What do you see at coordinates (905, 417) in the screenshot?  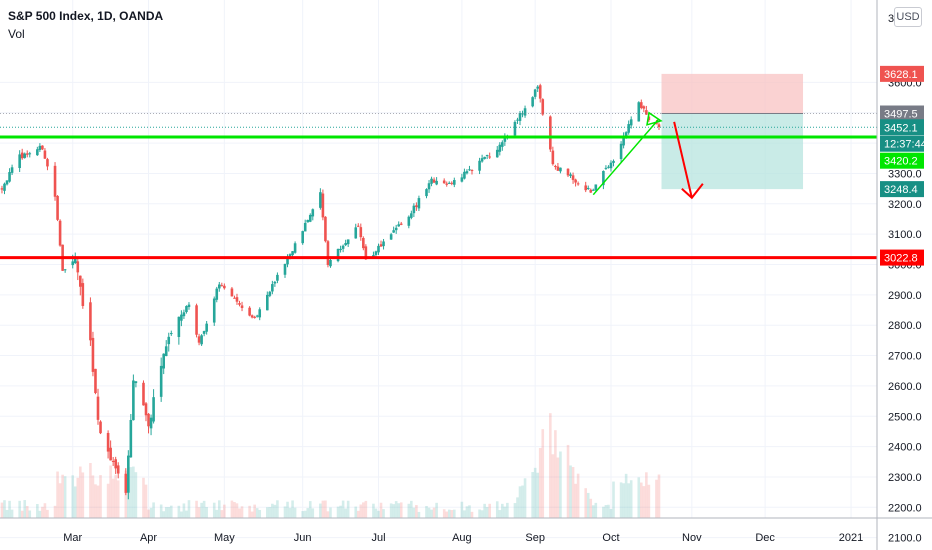 I see `y-tick-label: 2500.0` at bounding box center [905, 417].